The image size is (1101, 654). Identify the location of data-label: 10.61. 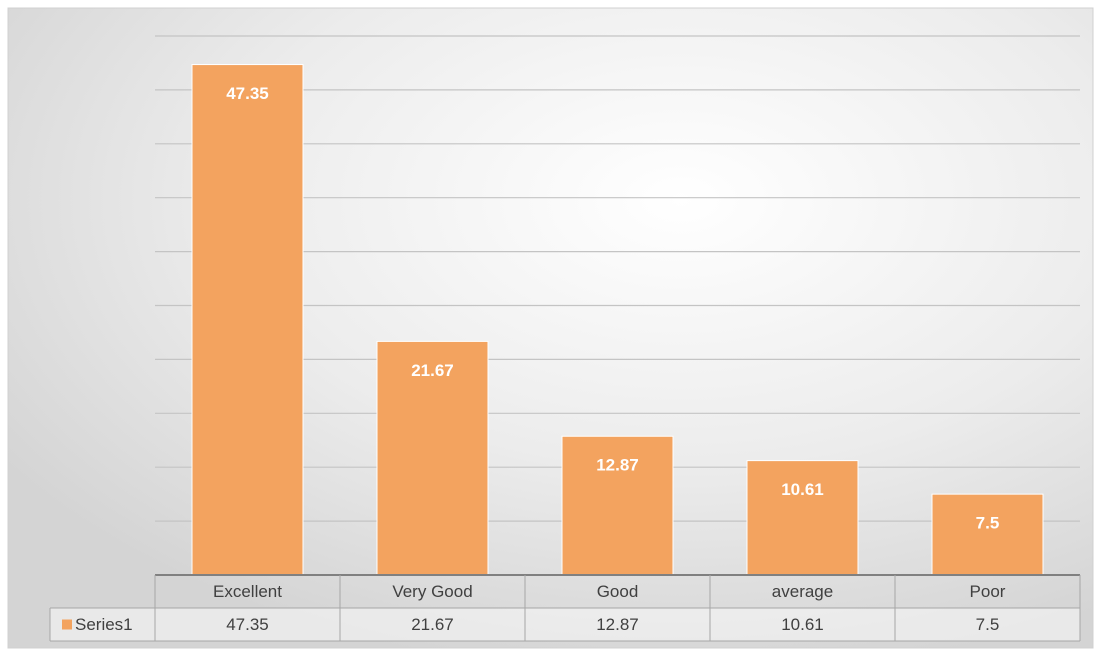
(802, 489).